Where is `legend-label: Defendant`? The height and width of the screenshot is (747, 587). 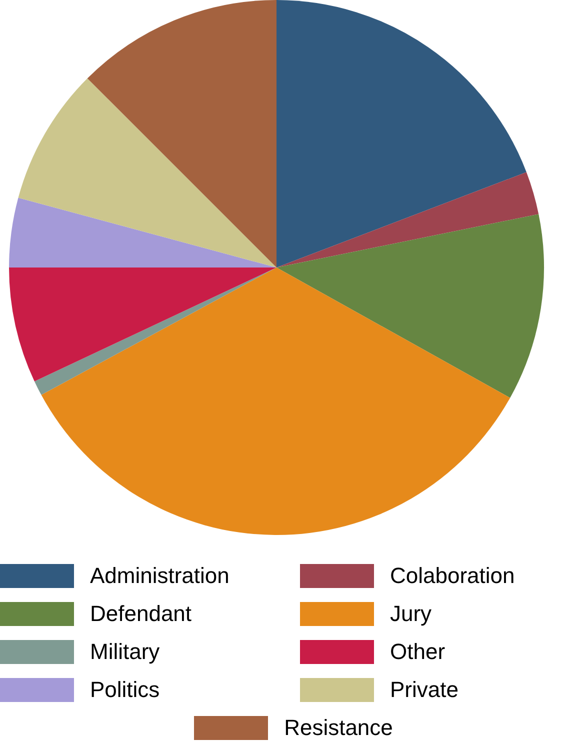
legend-label: Defendant is located at coordinates (141, 614).